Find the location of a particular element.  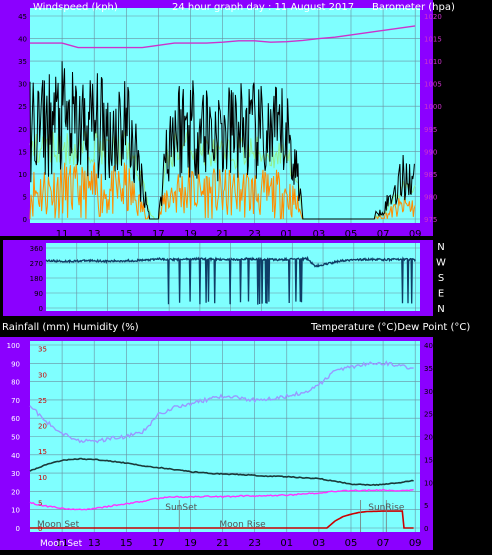

series-wind-direction is located at coordinates (230, 280).